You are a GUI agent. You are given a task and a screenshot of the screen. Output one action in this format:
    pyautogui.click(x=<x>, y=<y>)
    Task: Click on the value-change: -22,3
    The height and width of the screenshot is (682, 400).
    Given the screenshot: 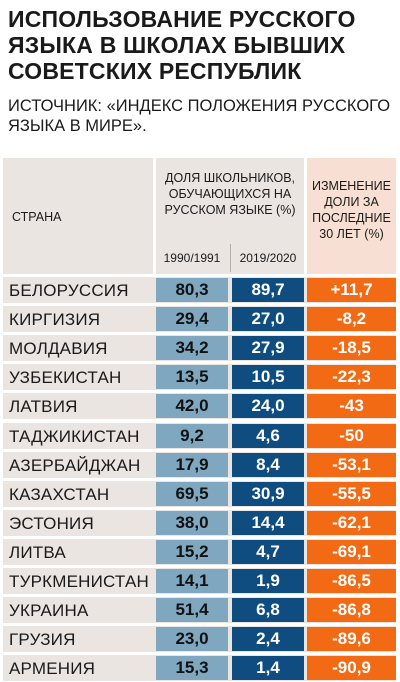 What is the action you would take?
    pyautogui.click(x=351, y=377)
    